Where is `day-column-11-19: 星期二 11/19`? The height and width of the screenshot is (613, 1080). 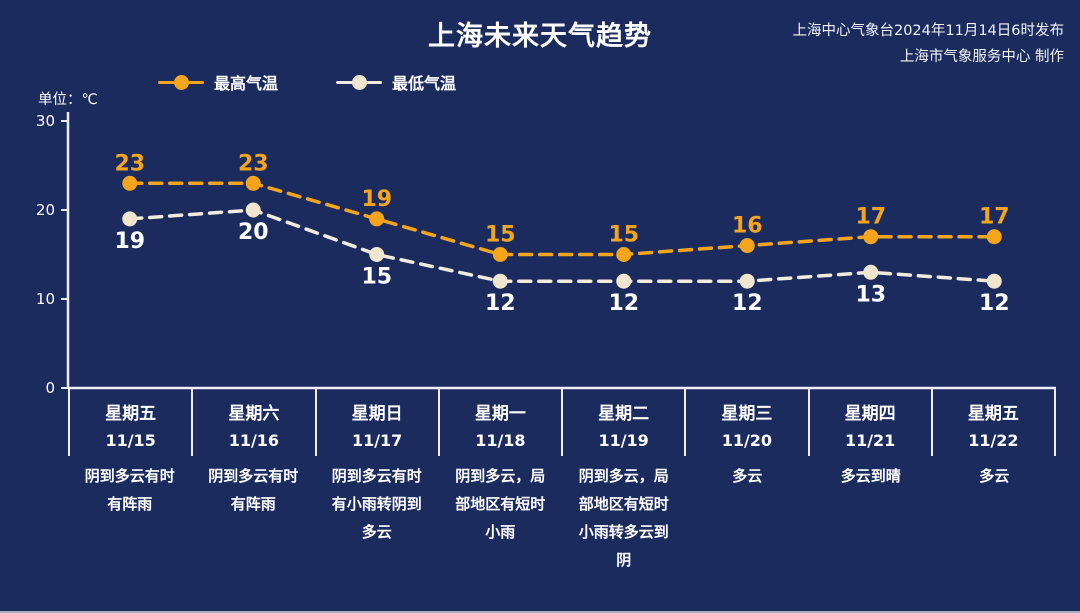
day-column-11-19: 星期二 11/19 is located at coordinates (622, 422).